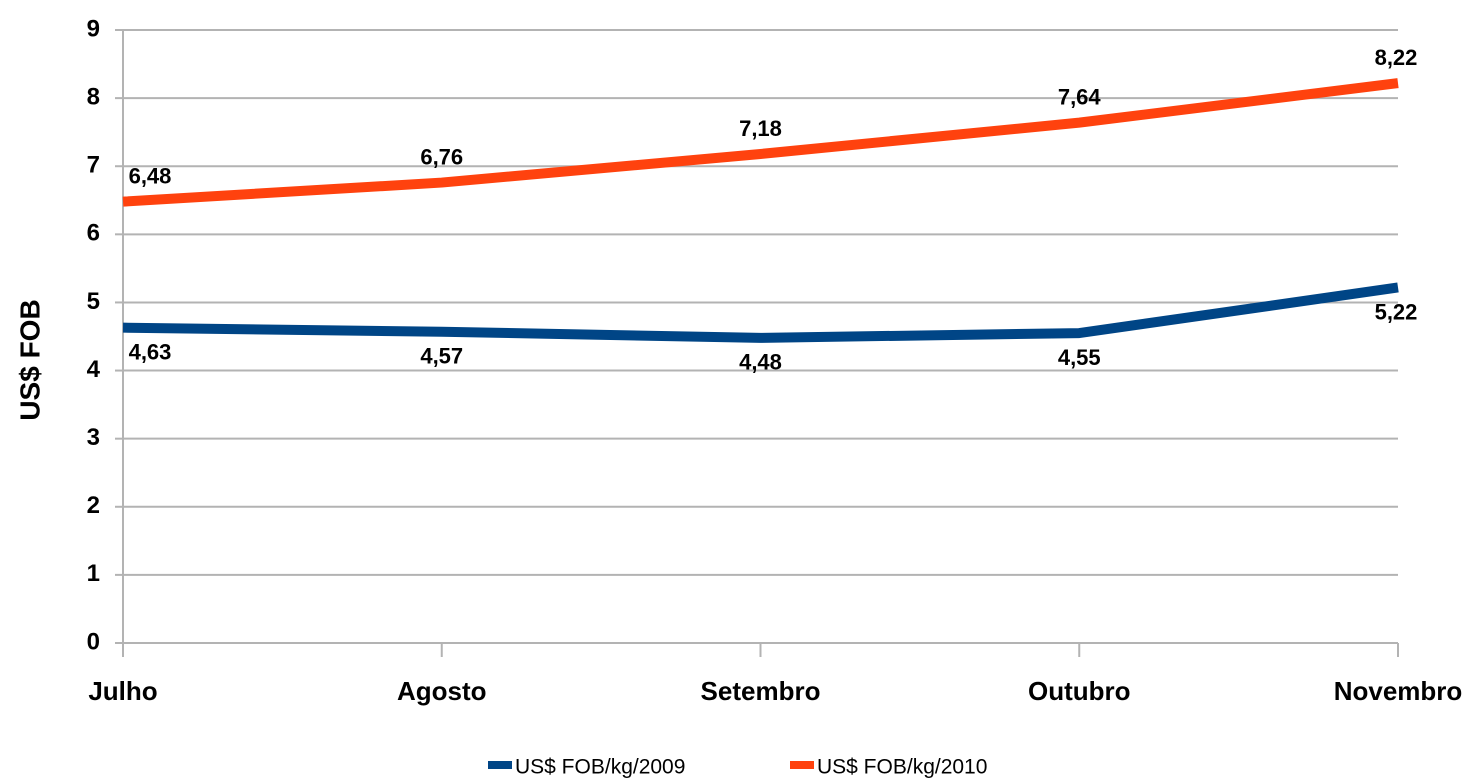 This screenshot has width=1481, height=783. What do you see at coordinates (93, 96) in the screenshot?
I see `y-tick-label: 8` at bounding box center [93, 96].